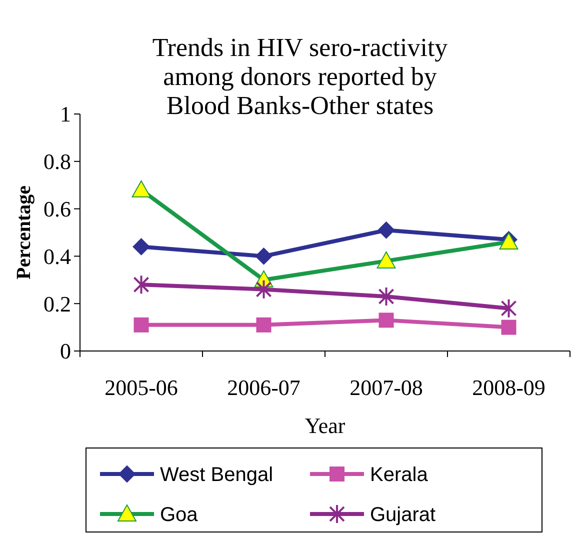 Image resolution: width=573 pixels, height=535 pixels. Describe the element at coordinates (217, 475) in the screenshot. I see `legend-label: West Bengal` at that location.